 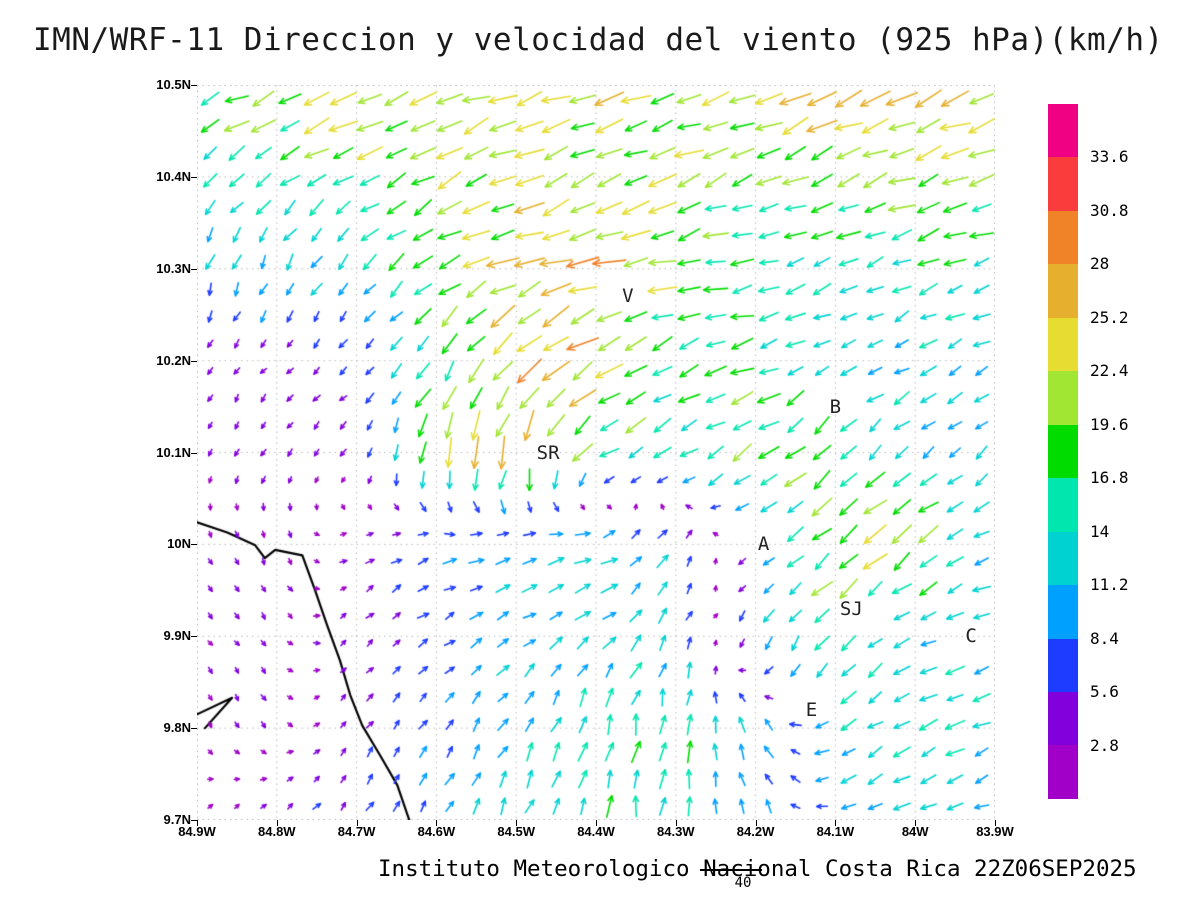 What do you see at coordinates (995, 831) in the screenshot?
I see `x-tick-label: 83.9W` at bounding box center [995, 831].